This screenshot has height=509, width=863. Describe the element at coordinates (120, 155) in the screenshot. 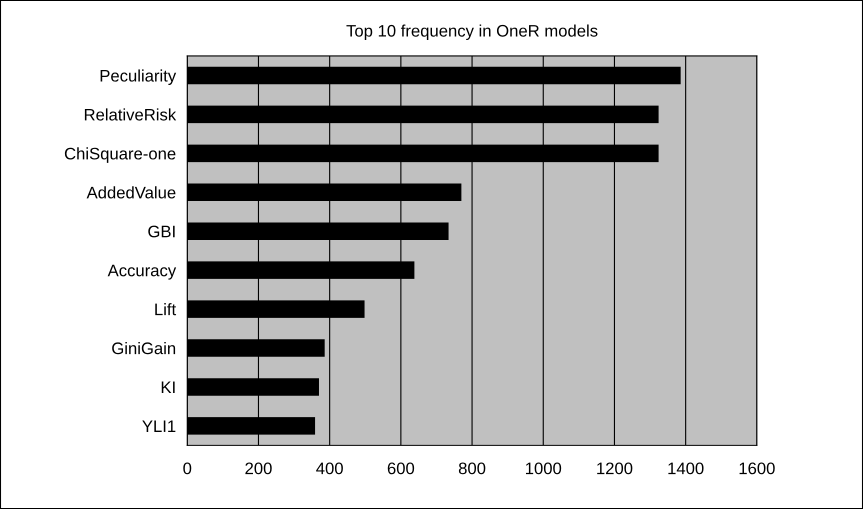

I see `y-tick-label: ChiSquare-one` at that location.